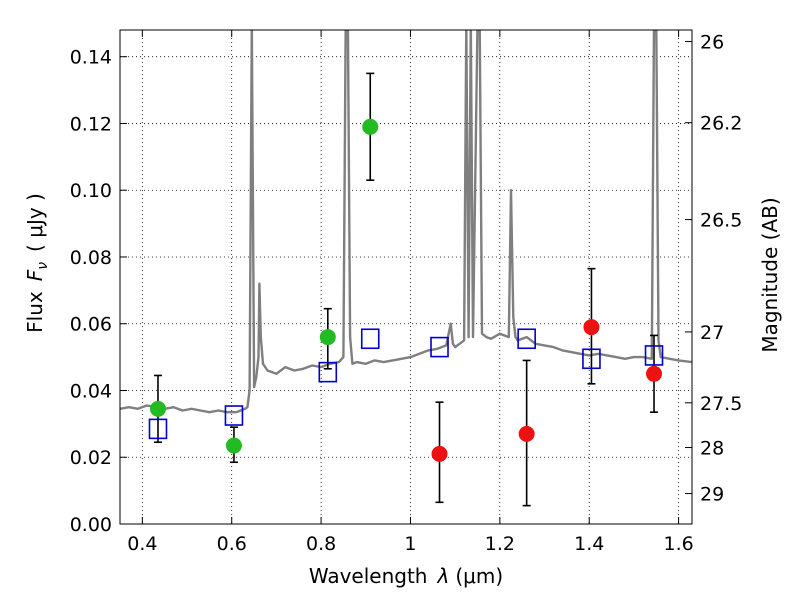 The width and height of the screenshot is (800, 600). I want to click on model-photometry-markers, so click(406, 384).